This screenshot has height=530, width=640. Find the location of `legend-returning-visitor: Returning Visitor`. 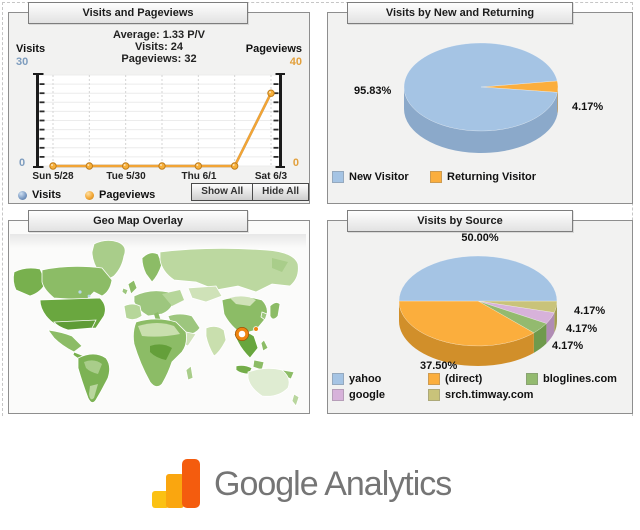

legend-returning-visitor: Returning Visitor is located at coordinates (483, 177).